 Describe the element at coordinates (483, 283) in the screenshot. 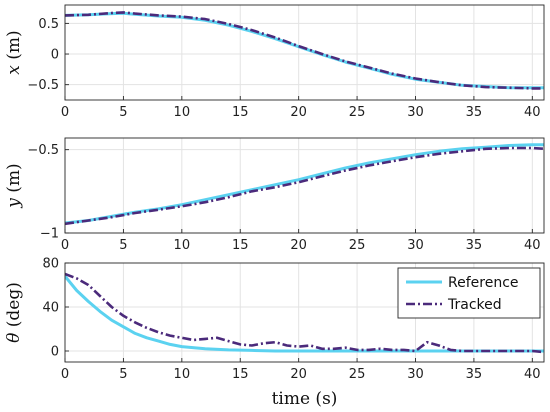

I see `legend-label-reference: Reference` at that location.